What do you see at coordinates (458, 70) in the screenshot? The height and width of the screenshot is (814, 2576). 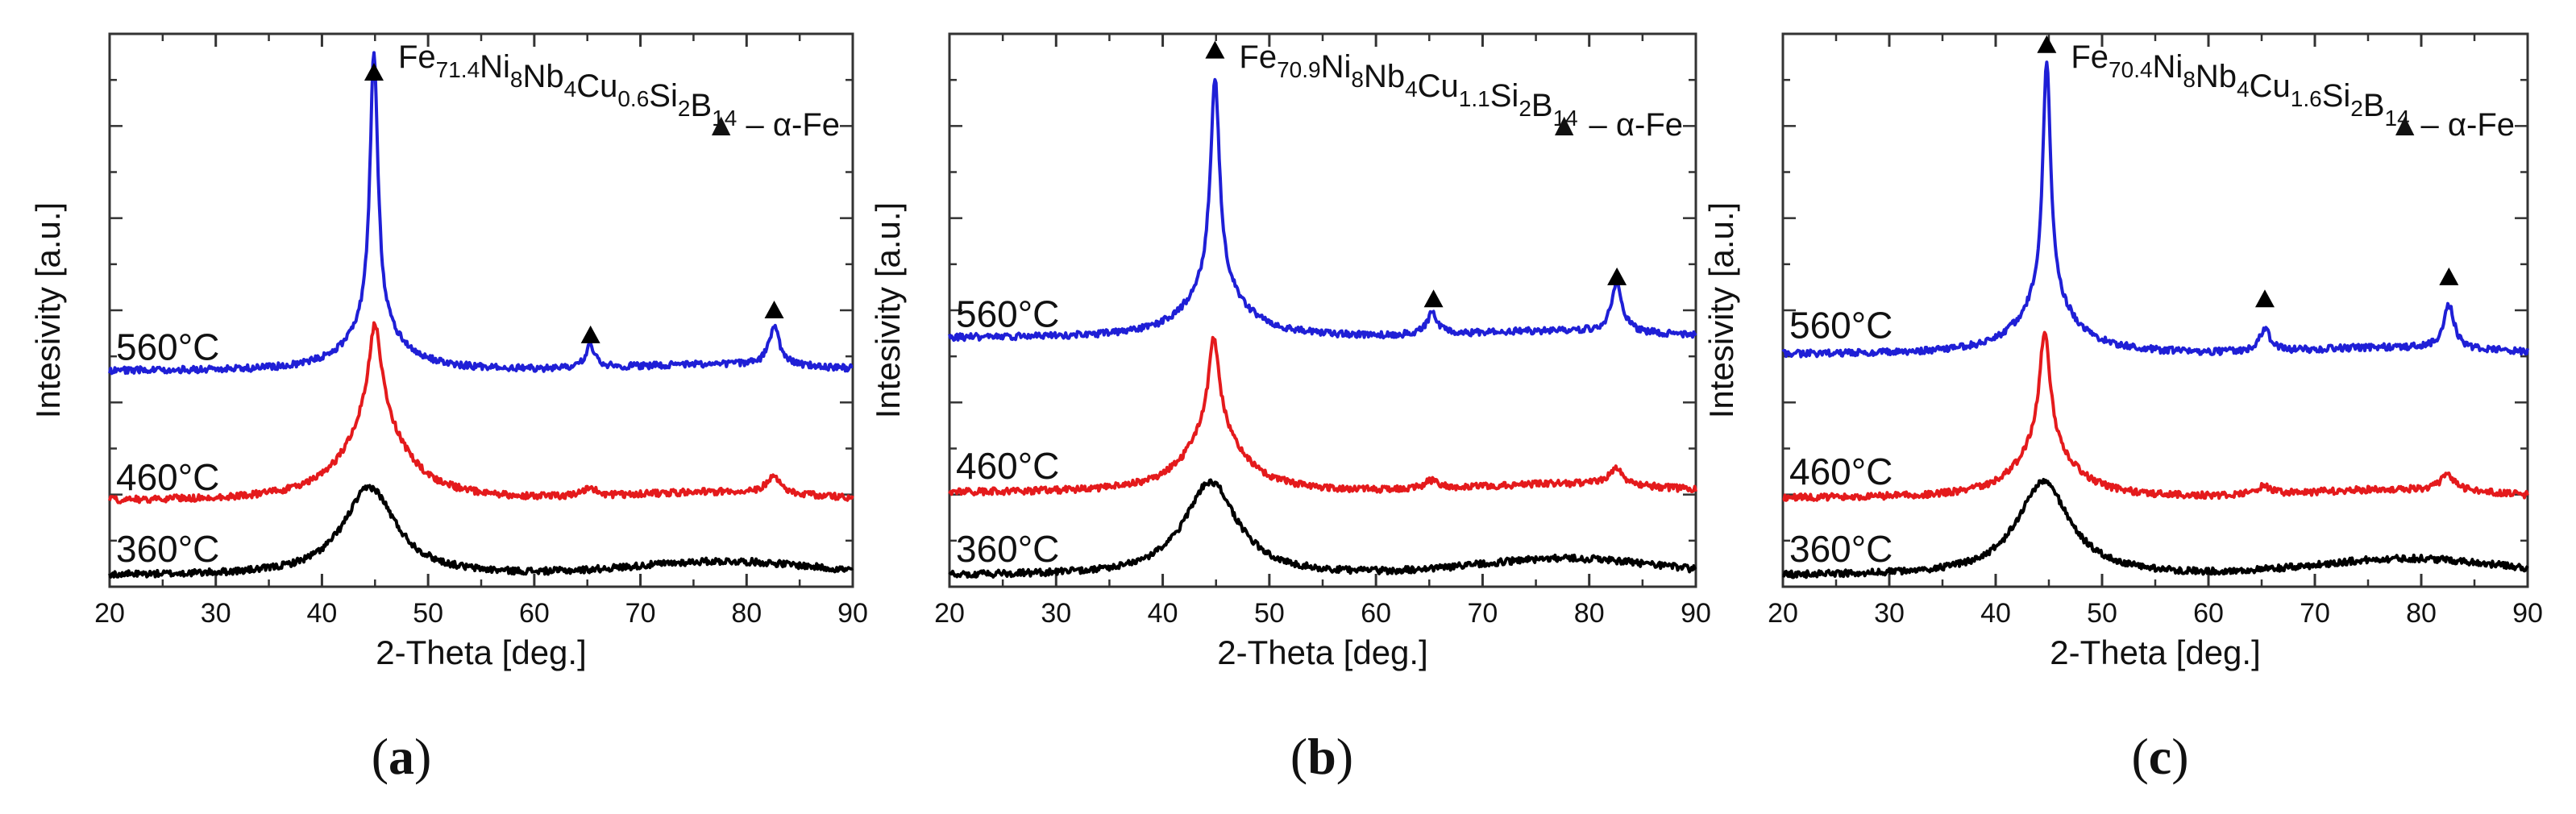 I see `element-subscript: 71.4` at bounding box center [458, 70].